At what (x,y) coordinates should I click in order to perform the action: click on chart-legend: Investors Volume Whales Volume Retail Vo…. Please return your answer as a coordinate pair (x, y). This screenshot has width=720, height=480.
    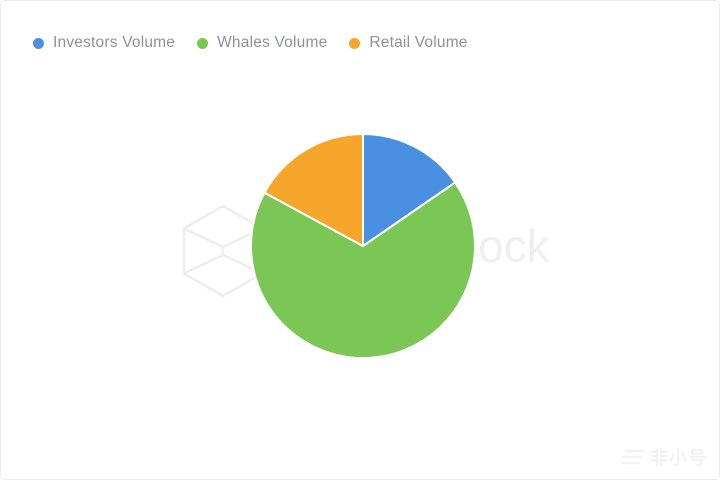
    Looking at the image, I should click on (250, 43).